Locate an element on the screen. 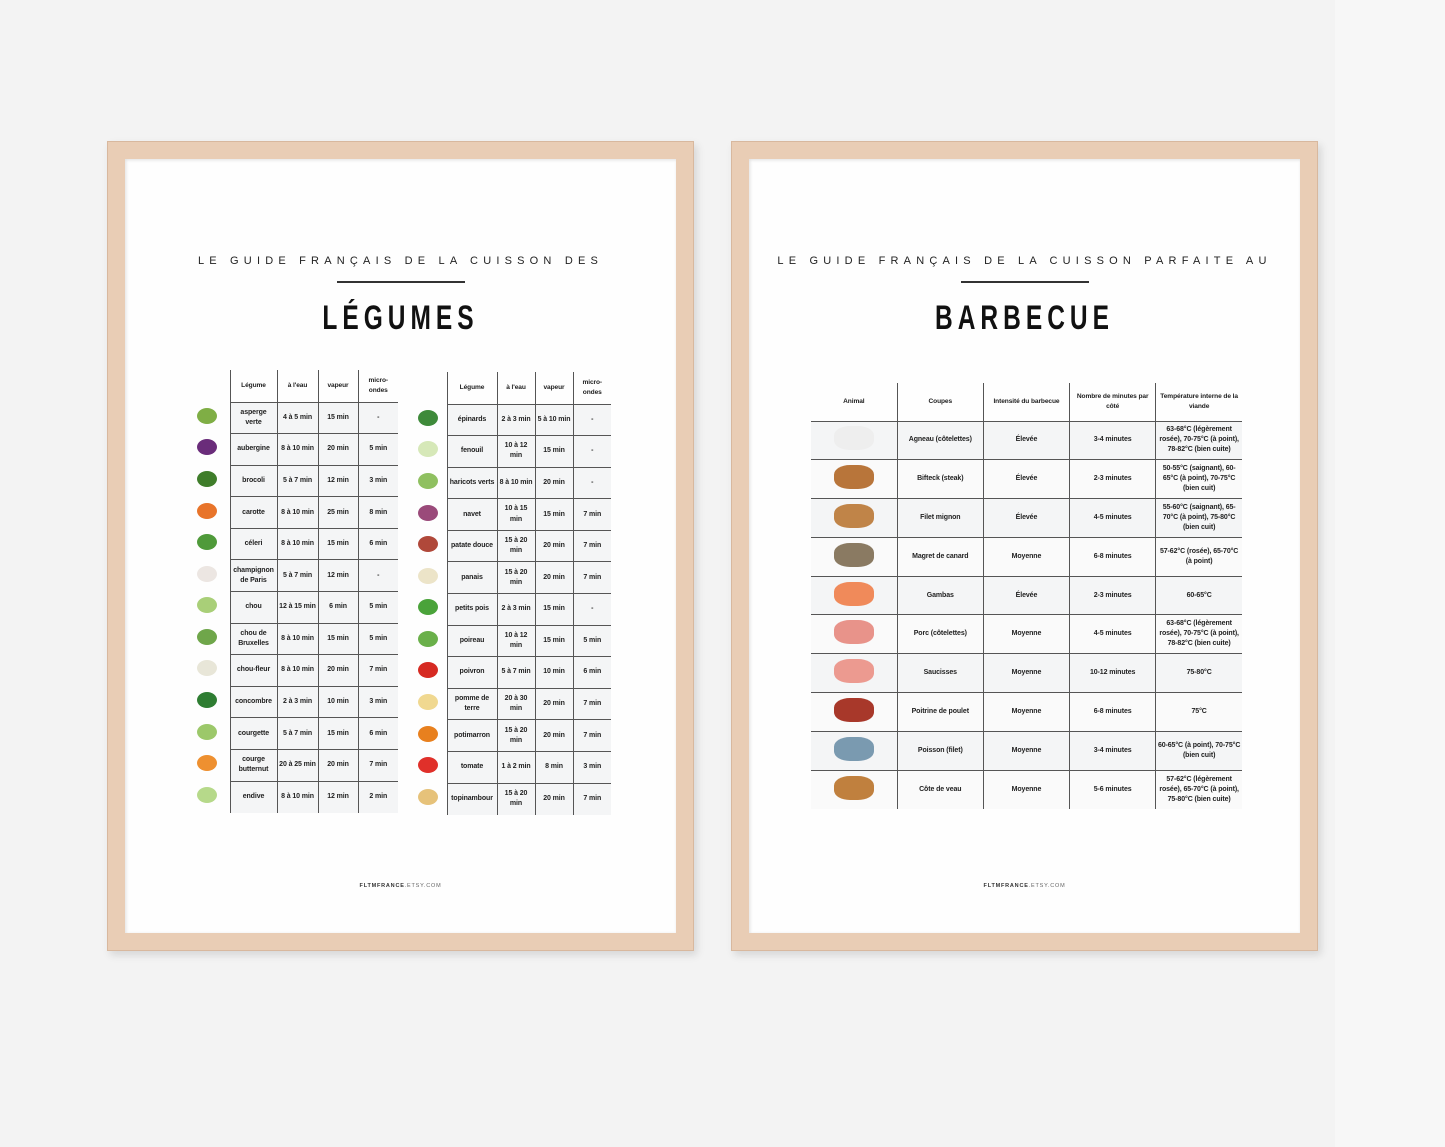 This screenshot has height=1147, width=1445. table-row: courge butternut 20 à 25 min 20 min 7 min is located at coordinates (291, 765).